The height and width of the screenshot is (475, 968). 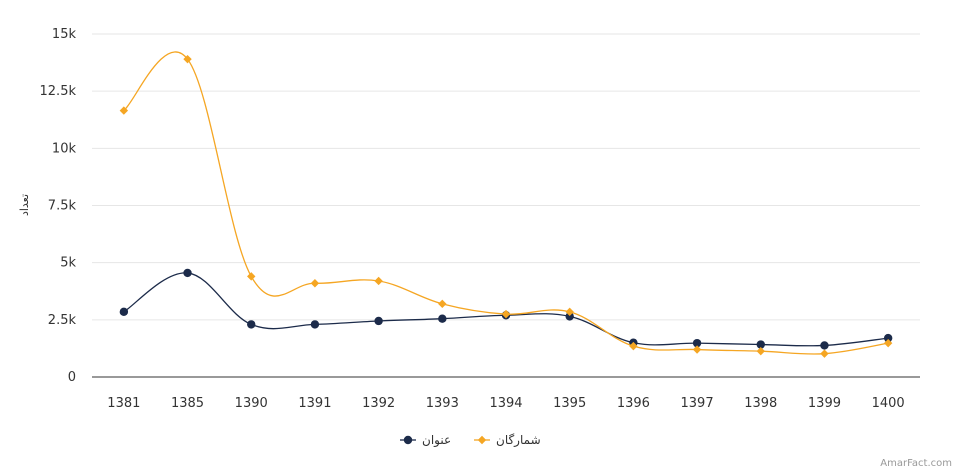 I want to click on series-line, so click(x=506, y=309).